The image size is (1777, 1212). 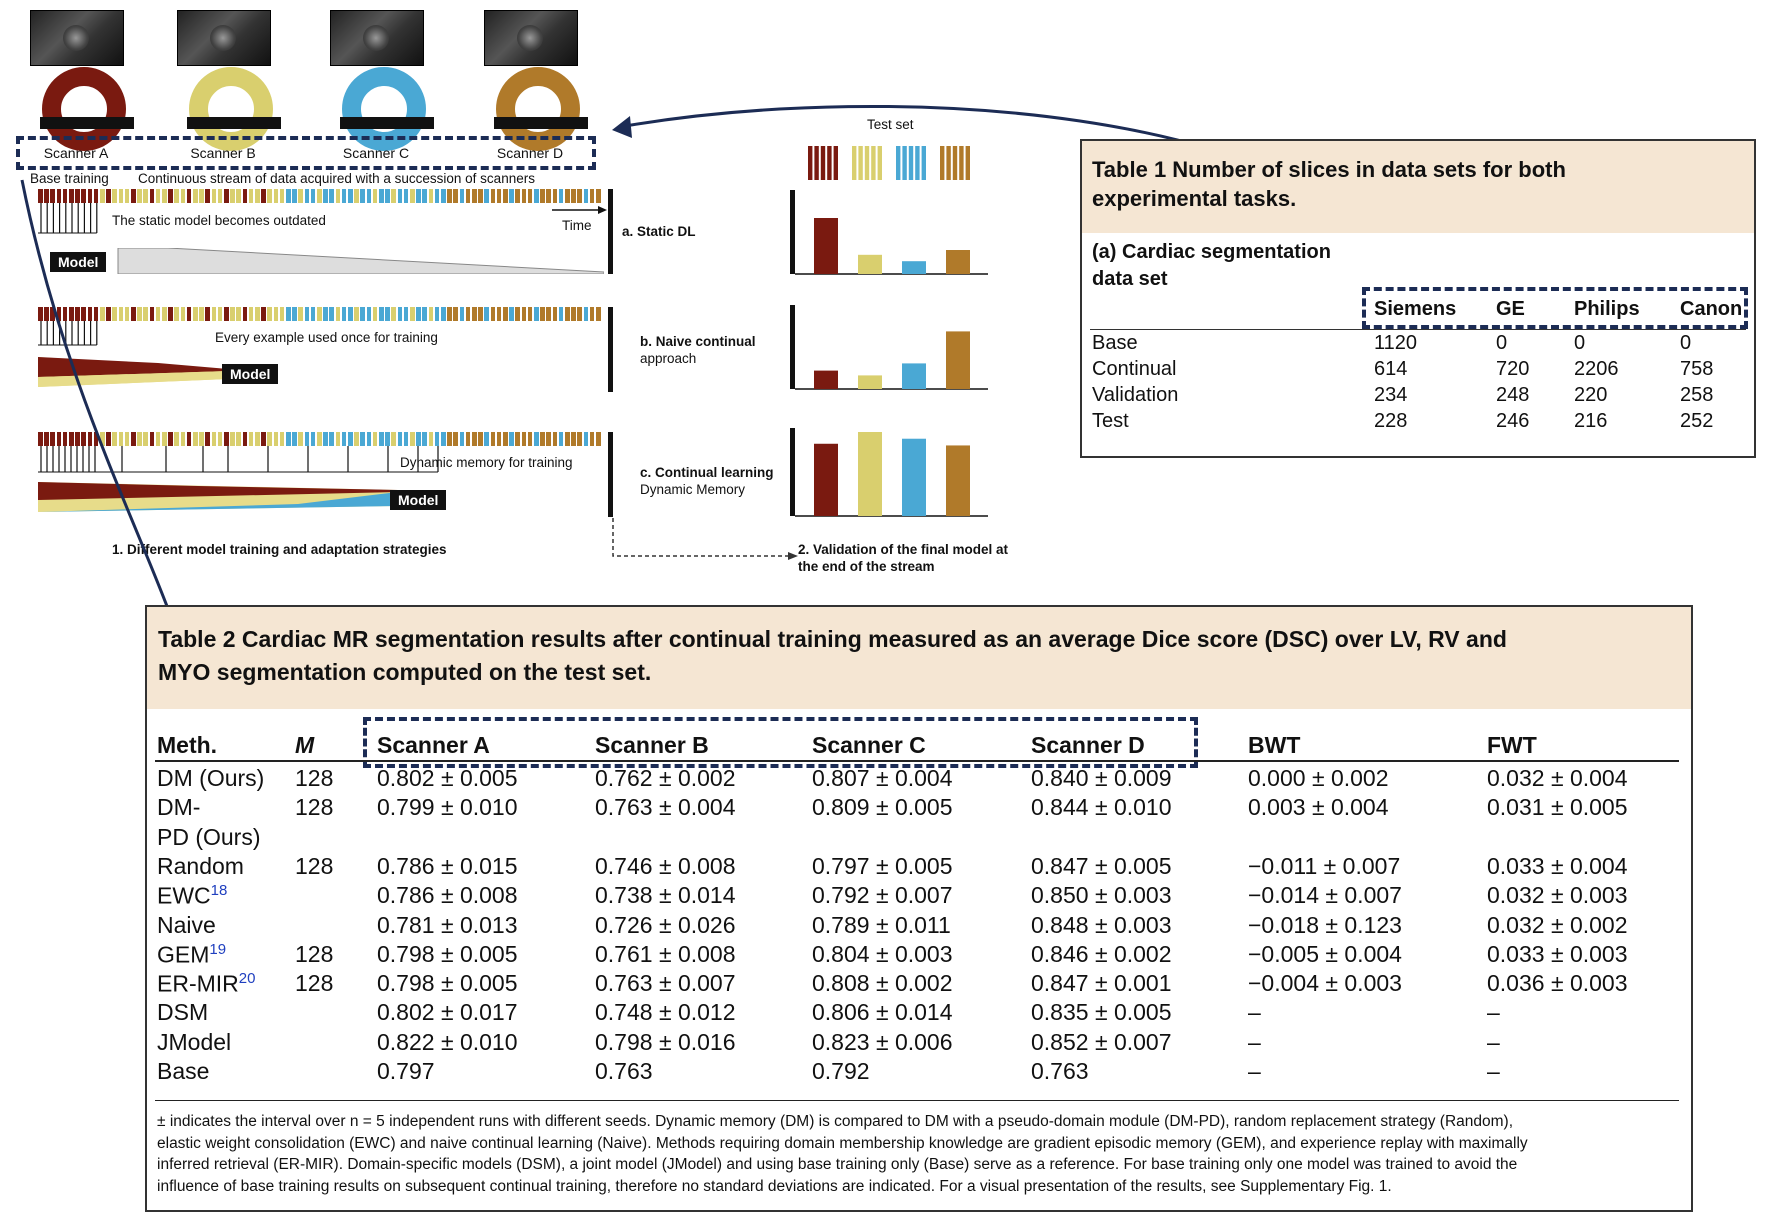 I want to click on table-2-cell: 0.761 ± 0.008, so click(x=665, y=953).